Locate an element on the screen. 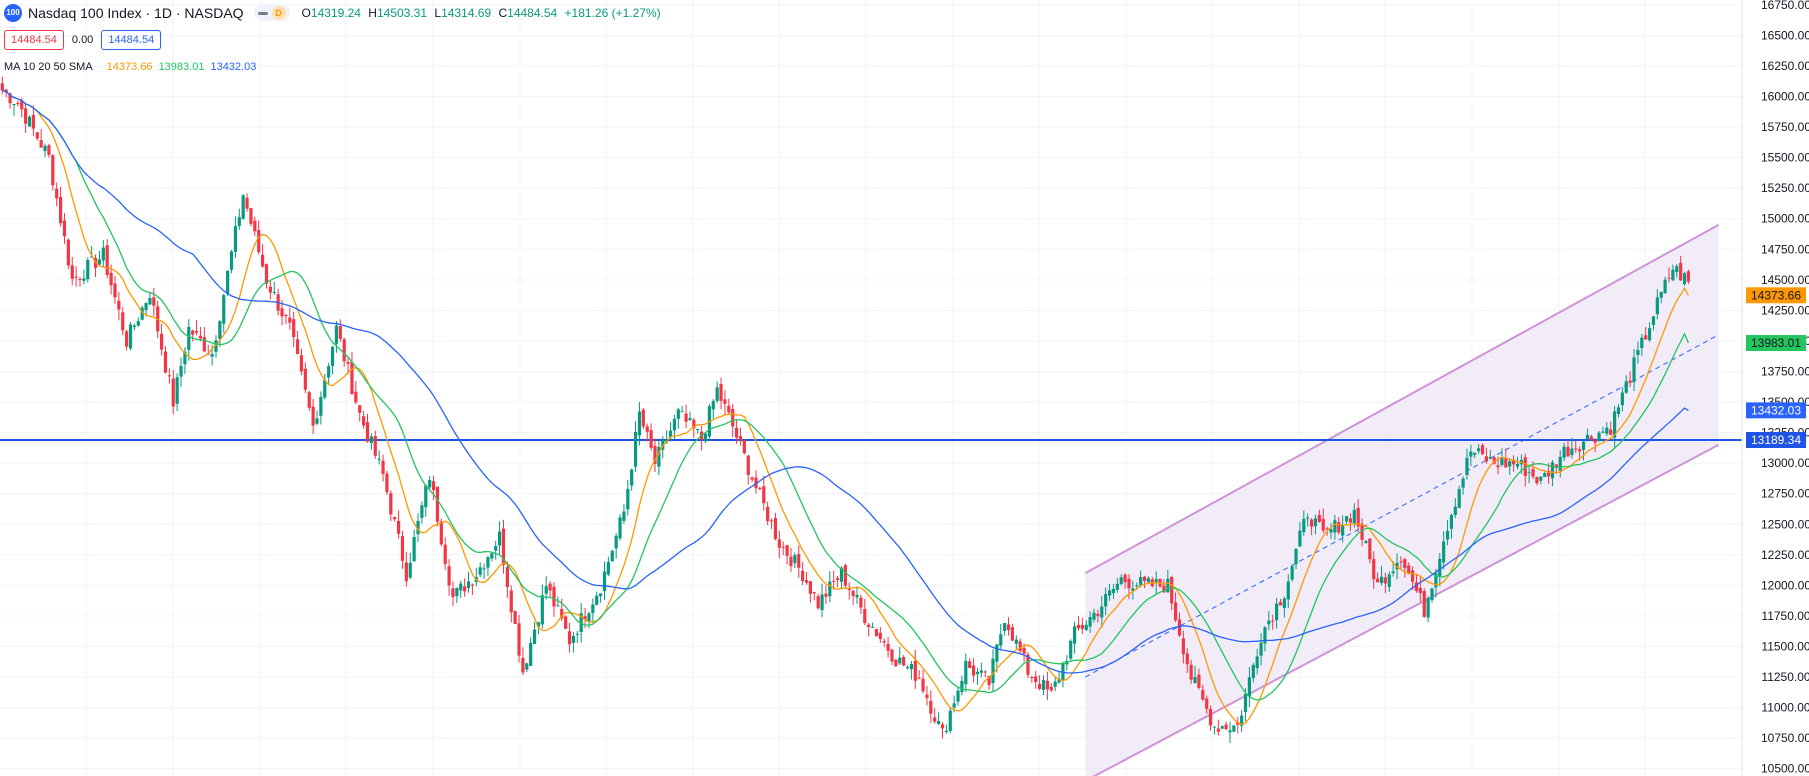 This screenshot has width=1809, height=776. price-axis-tick-label: 16750.00 is located at coordinates (1785, 6).